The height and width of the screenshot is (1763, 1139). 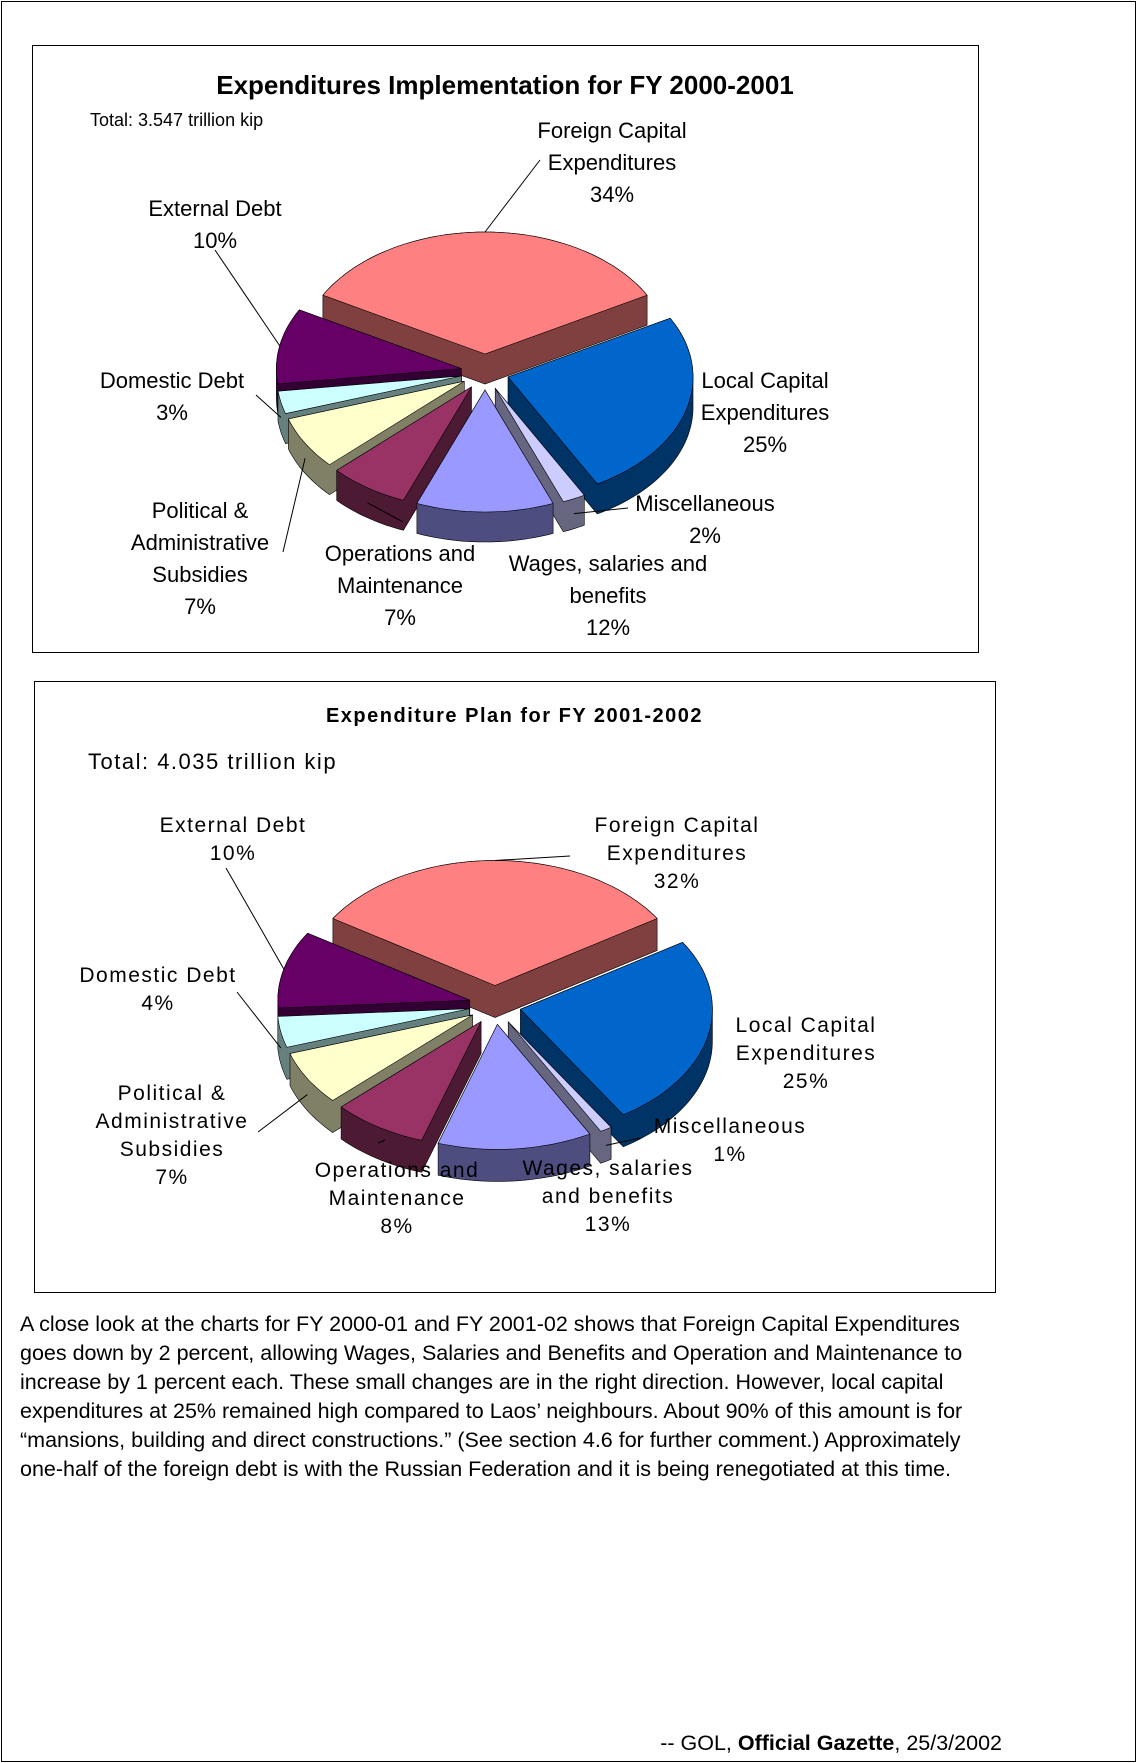 I want to click on chart-subtitle: Total: 3.547 trillion kip, so click(x=177, y=120).